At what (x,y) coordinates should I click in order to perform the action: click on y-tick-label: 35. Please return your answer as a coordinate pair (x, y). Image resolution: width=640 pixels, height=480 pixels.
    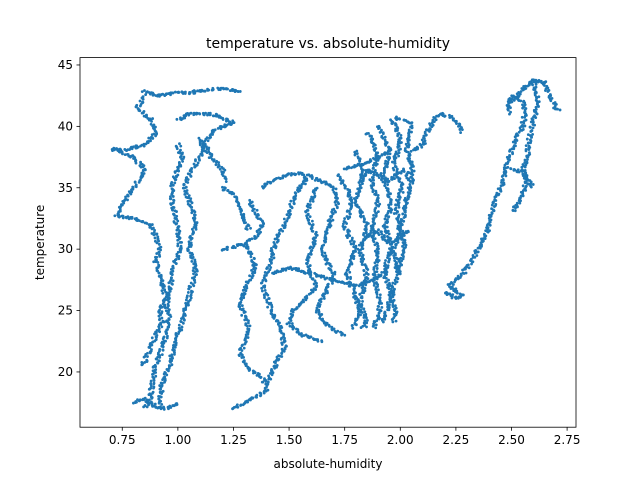
    Looking at the image, I should click on (65, 188).